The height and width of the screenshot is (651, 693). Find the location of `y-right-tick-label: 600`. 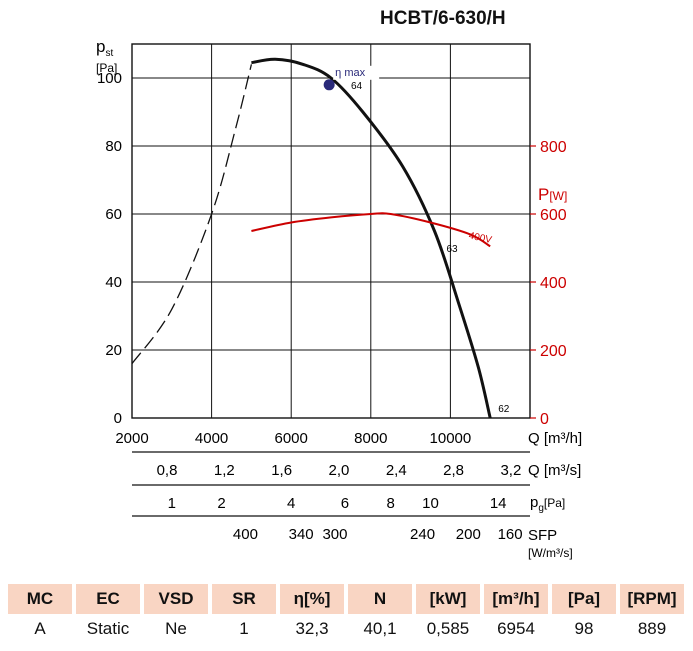

y-right-tick-label: 600 is located at coordinates (553, 215).